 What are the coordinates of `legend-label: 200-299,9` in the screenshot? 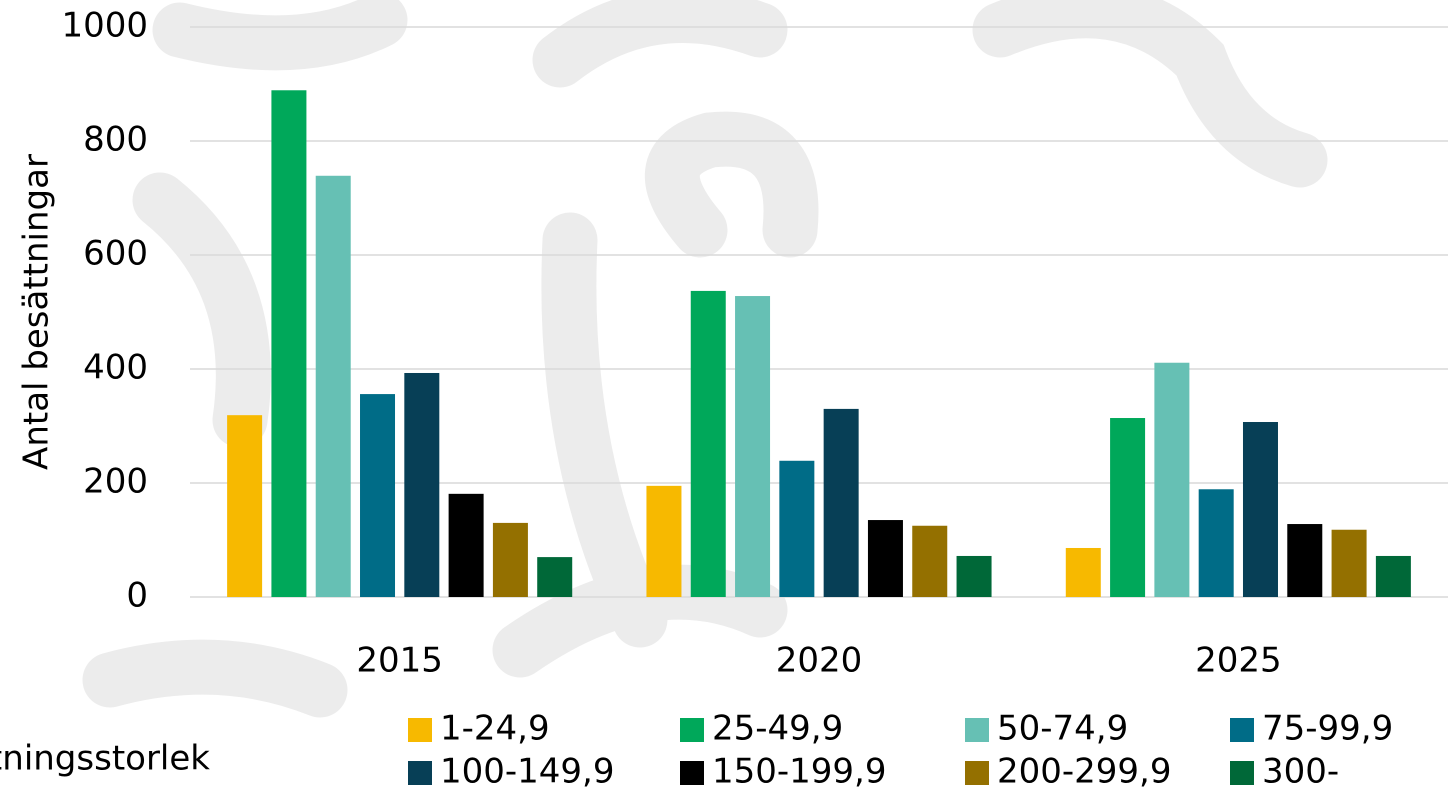 It's located at (1084, 772).